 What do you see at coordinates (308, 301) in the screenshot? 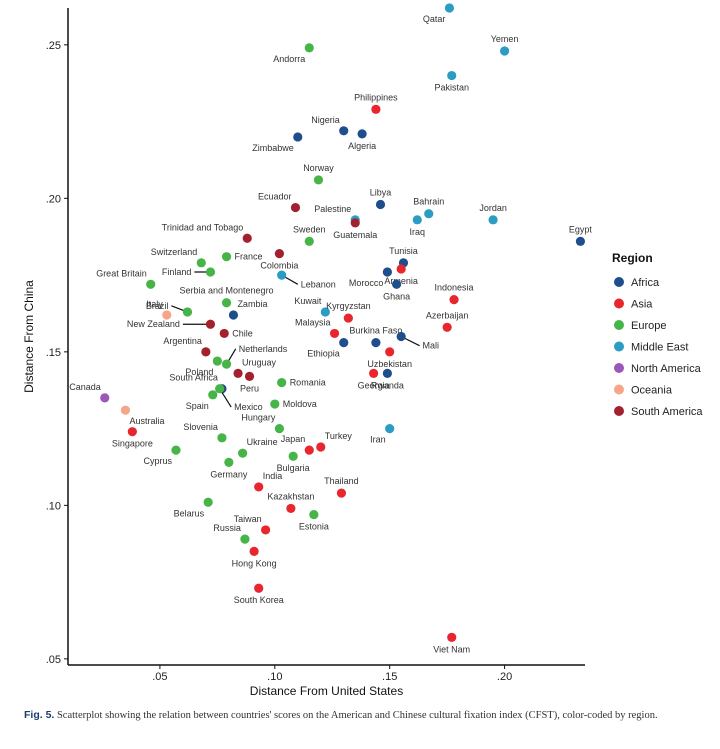
I see `point-label: Kuwait` at bounding box center [308, 301].